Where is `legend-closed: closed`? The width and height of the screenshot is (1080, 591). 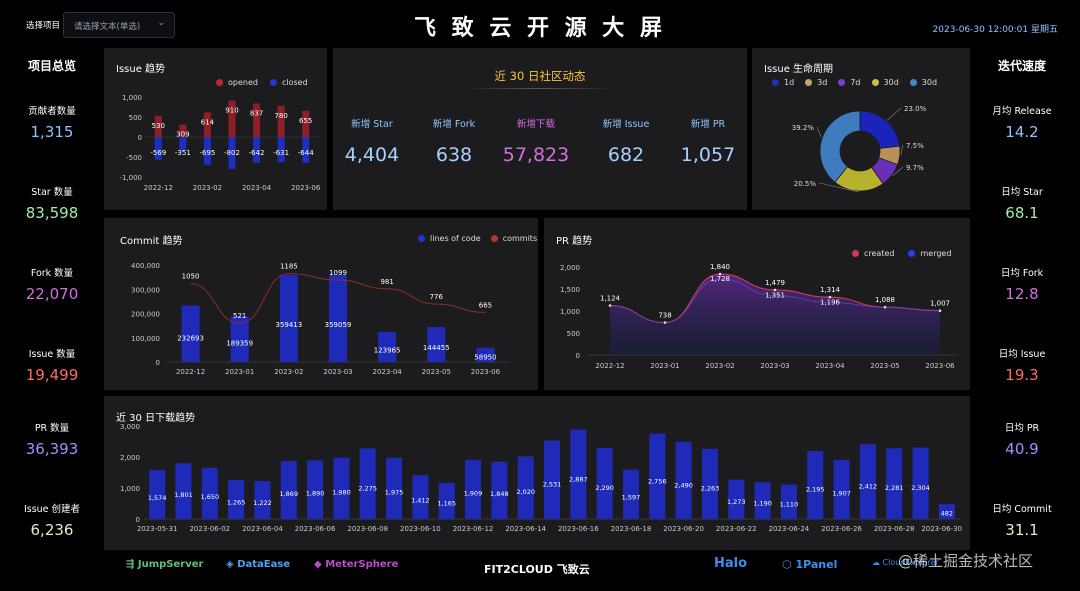 legend-closed: closed is located at coordinates (288, 82).